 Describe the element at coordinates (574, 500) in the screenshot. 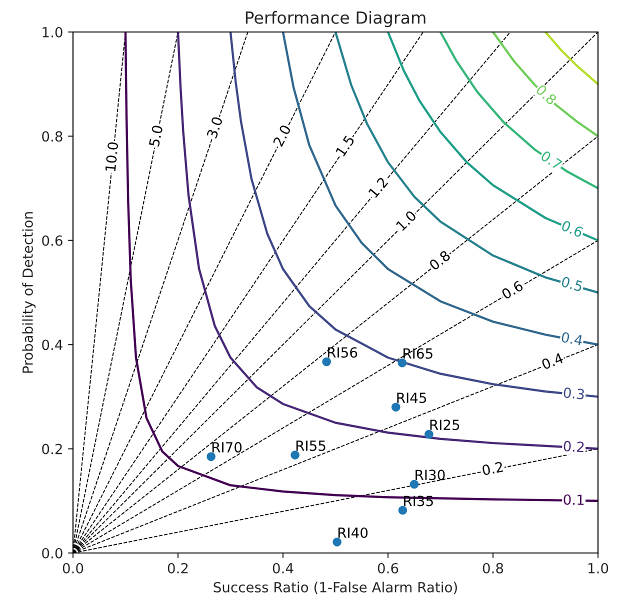

I see `annotation: 0.1` at that location.